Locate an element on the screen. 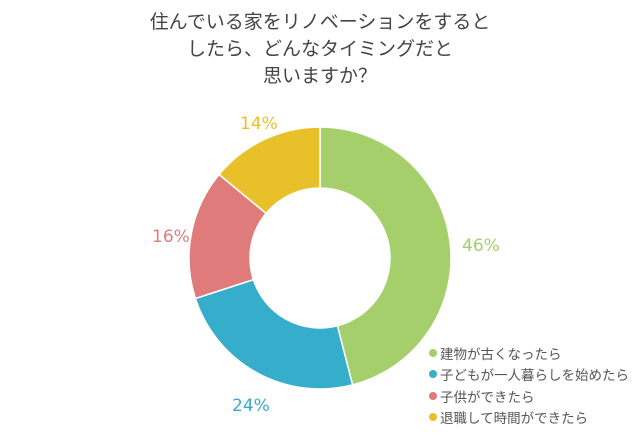  legend-label: 退職して時間ができたら is located at coordinates (514, 419).